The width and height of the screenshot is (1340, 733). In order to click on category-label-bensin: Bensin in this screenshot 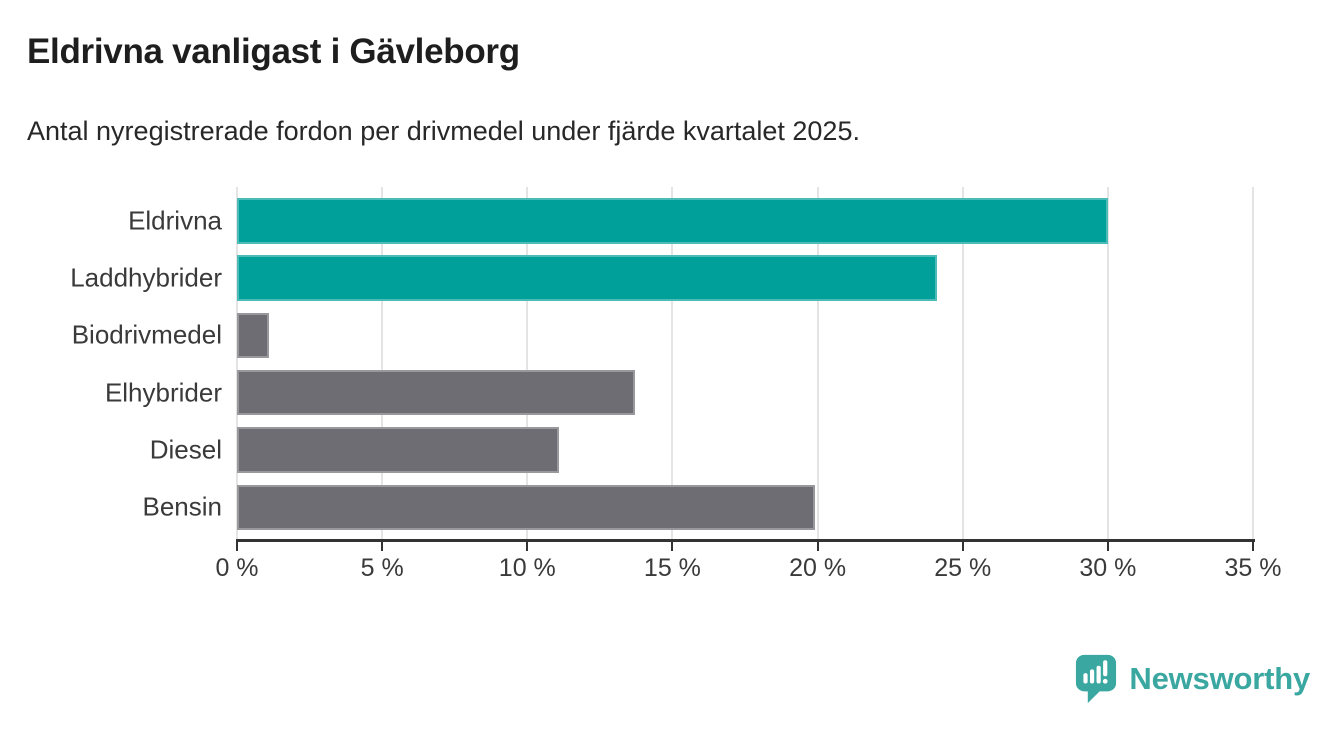, I will do `click(182, 506)`.